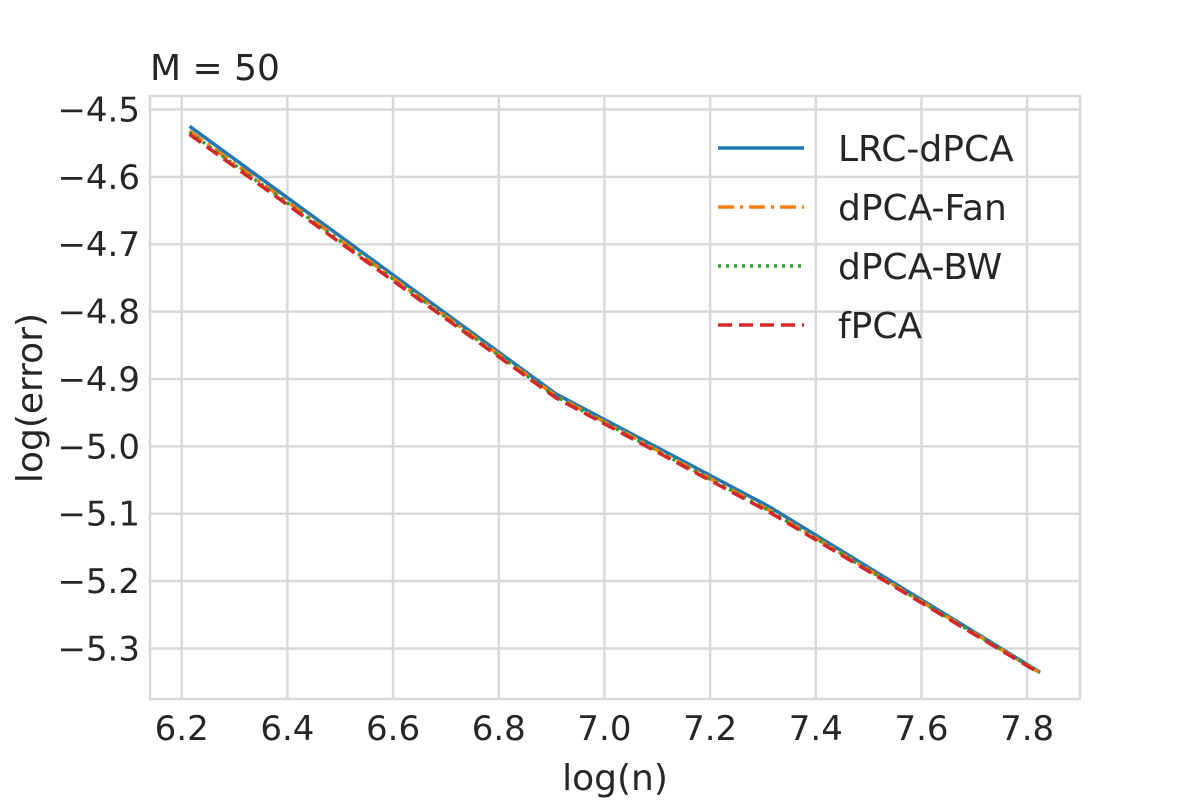 This screenshot has height=800, width=1200. What do you see at coordinates (604, 729) in the screenshot?
I see `x-tick-label: 7.0` at bounding box center [604, 729].